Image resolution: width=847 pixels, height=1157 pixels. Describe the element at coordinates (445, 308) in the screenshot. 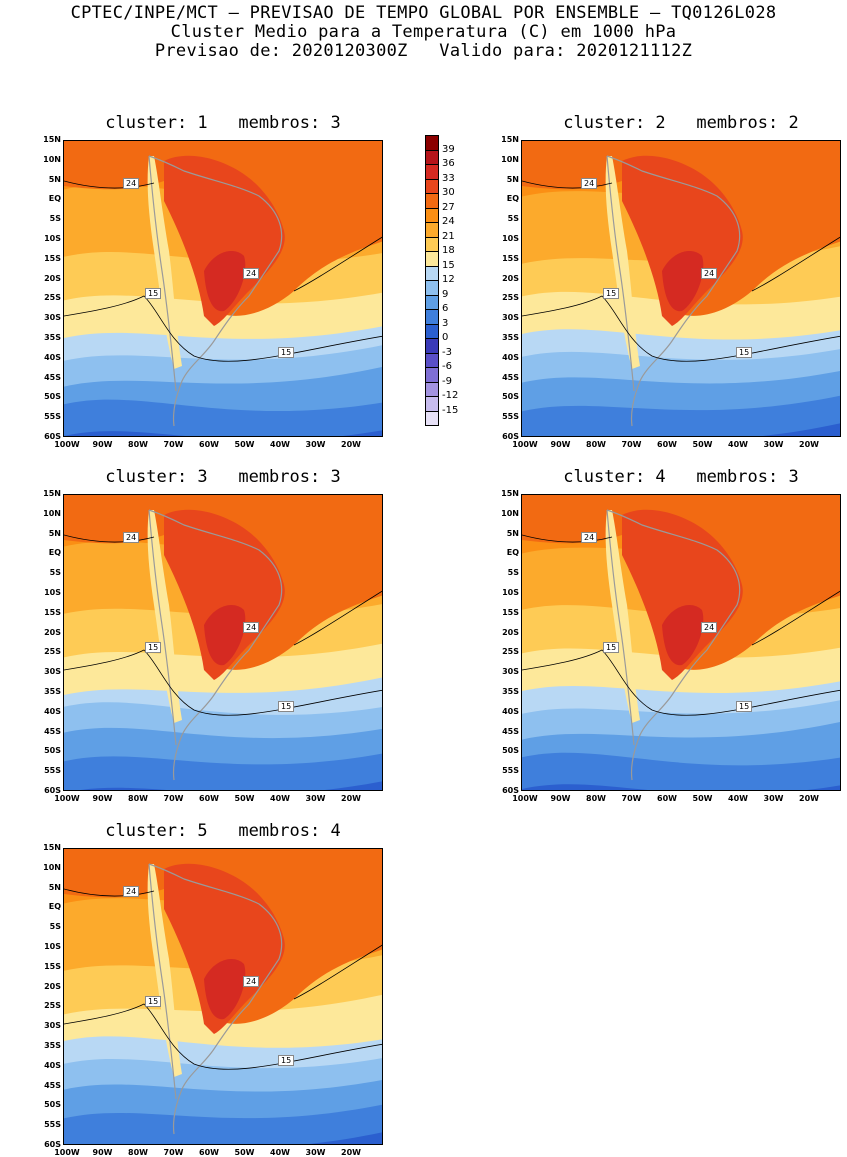

I see `legend-value-label: 6` at that location.